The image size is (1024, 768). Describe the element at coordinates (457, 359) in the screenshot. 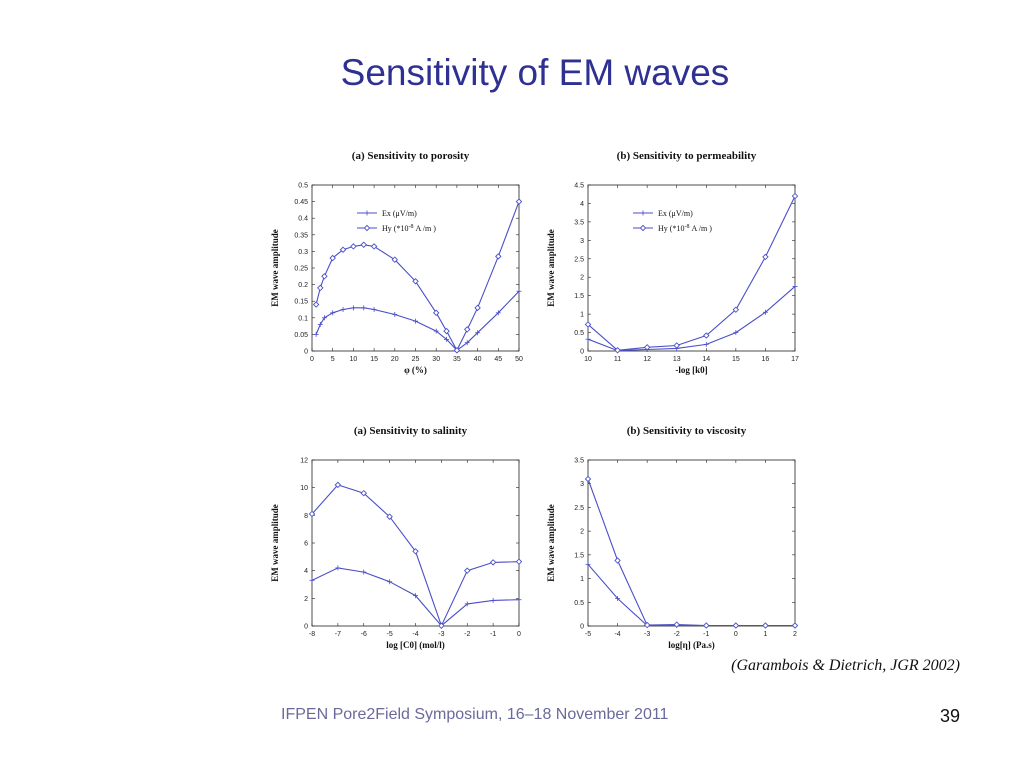

I see `x-tick-label: 35` at that location.